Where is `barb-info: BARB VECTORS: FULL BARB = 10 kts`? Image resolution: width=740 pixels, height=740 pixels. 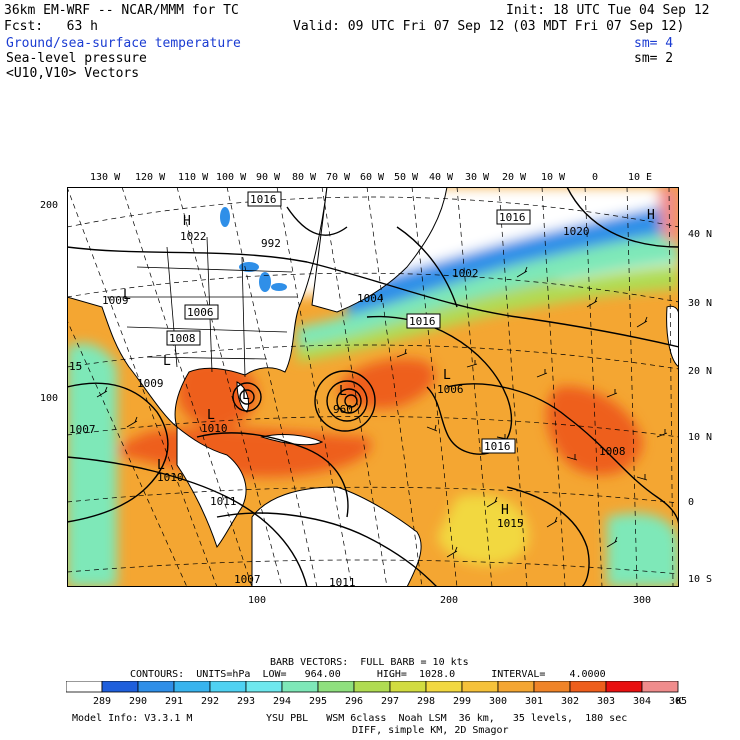
barb-info: BARB VECTORS: FULL BARB = 10 kts is located at coordinates (369, 662).